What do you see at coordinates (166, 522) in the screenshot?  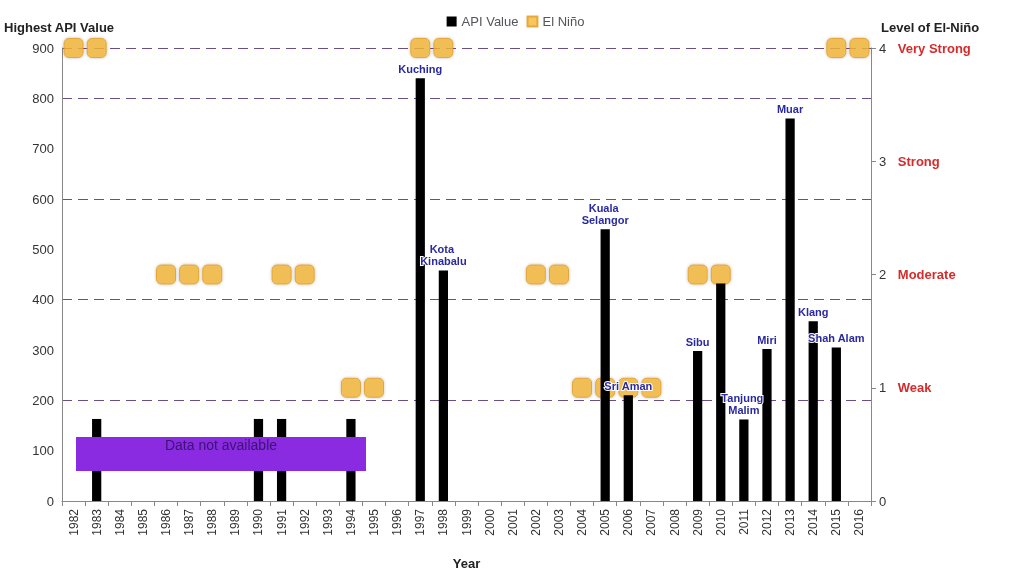 I see `x-tick-label: 1986` at bounding box center [166, 522].